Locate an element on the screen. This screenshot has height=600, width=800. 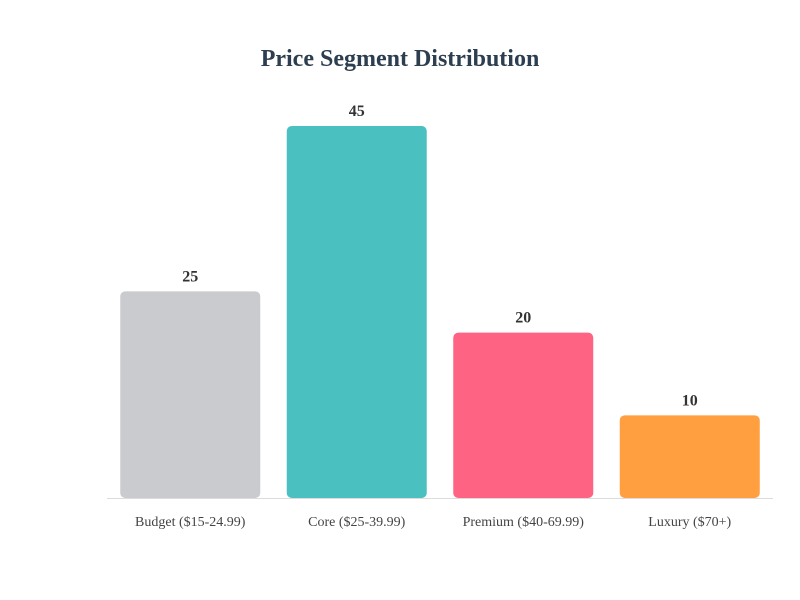
data-label: 45 is located at coordinates (357, 111).